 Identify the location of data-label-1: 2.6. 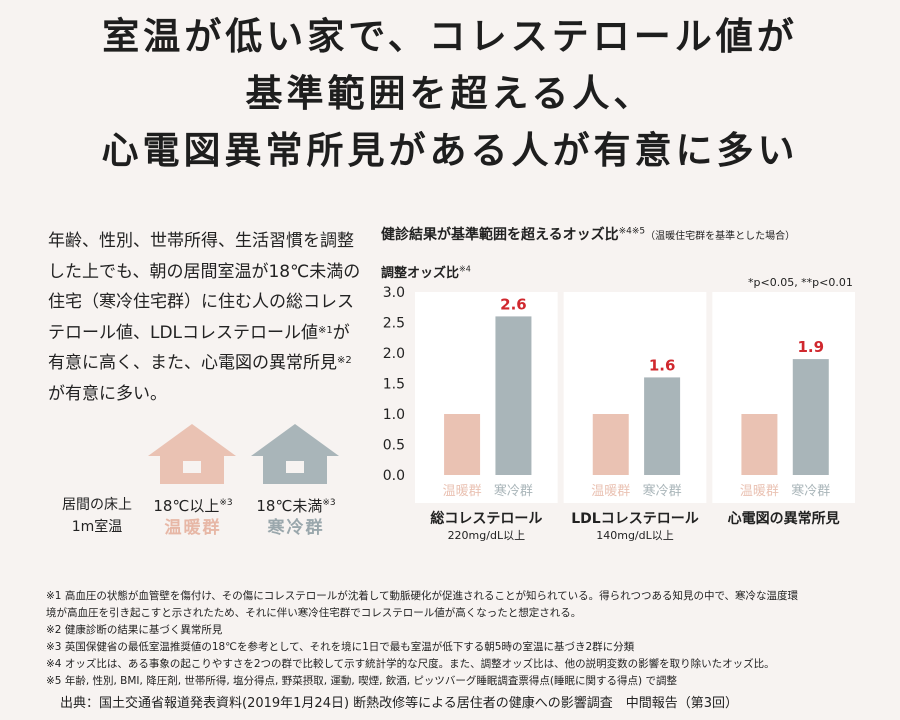
(513, 304).